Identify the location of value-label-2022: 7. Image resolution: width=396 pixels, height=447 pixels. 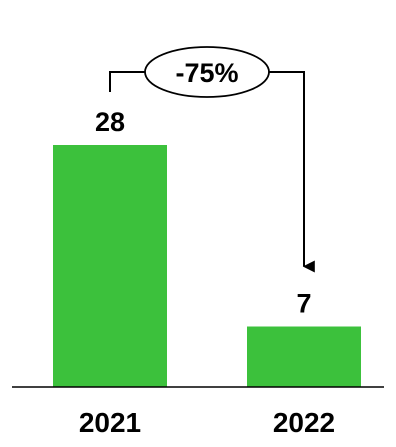
(303, 304).